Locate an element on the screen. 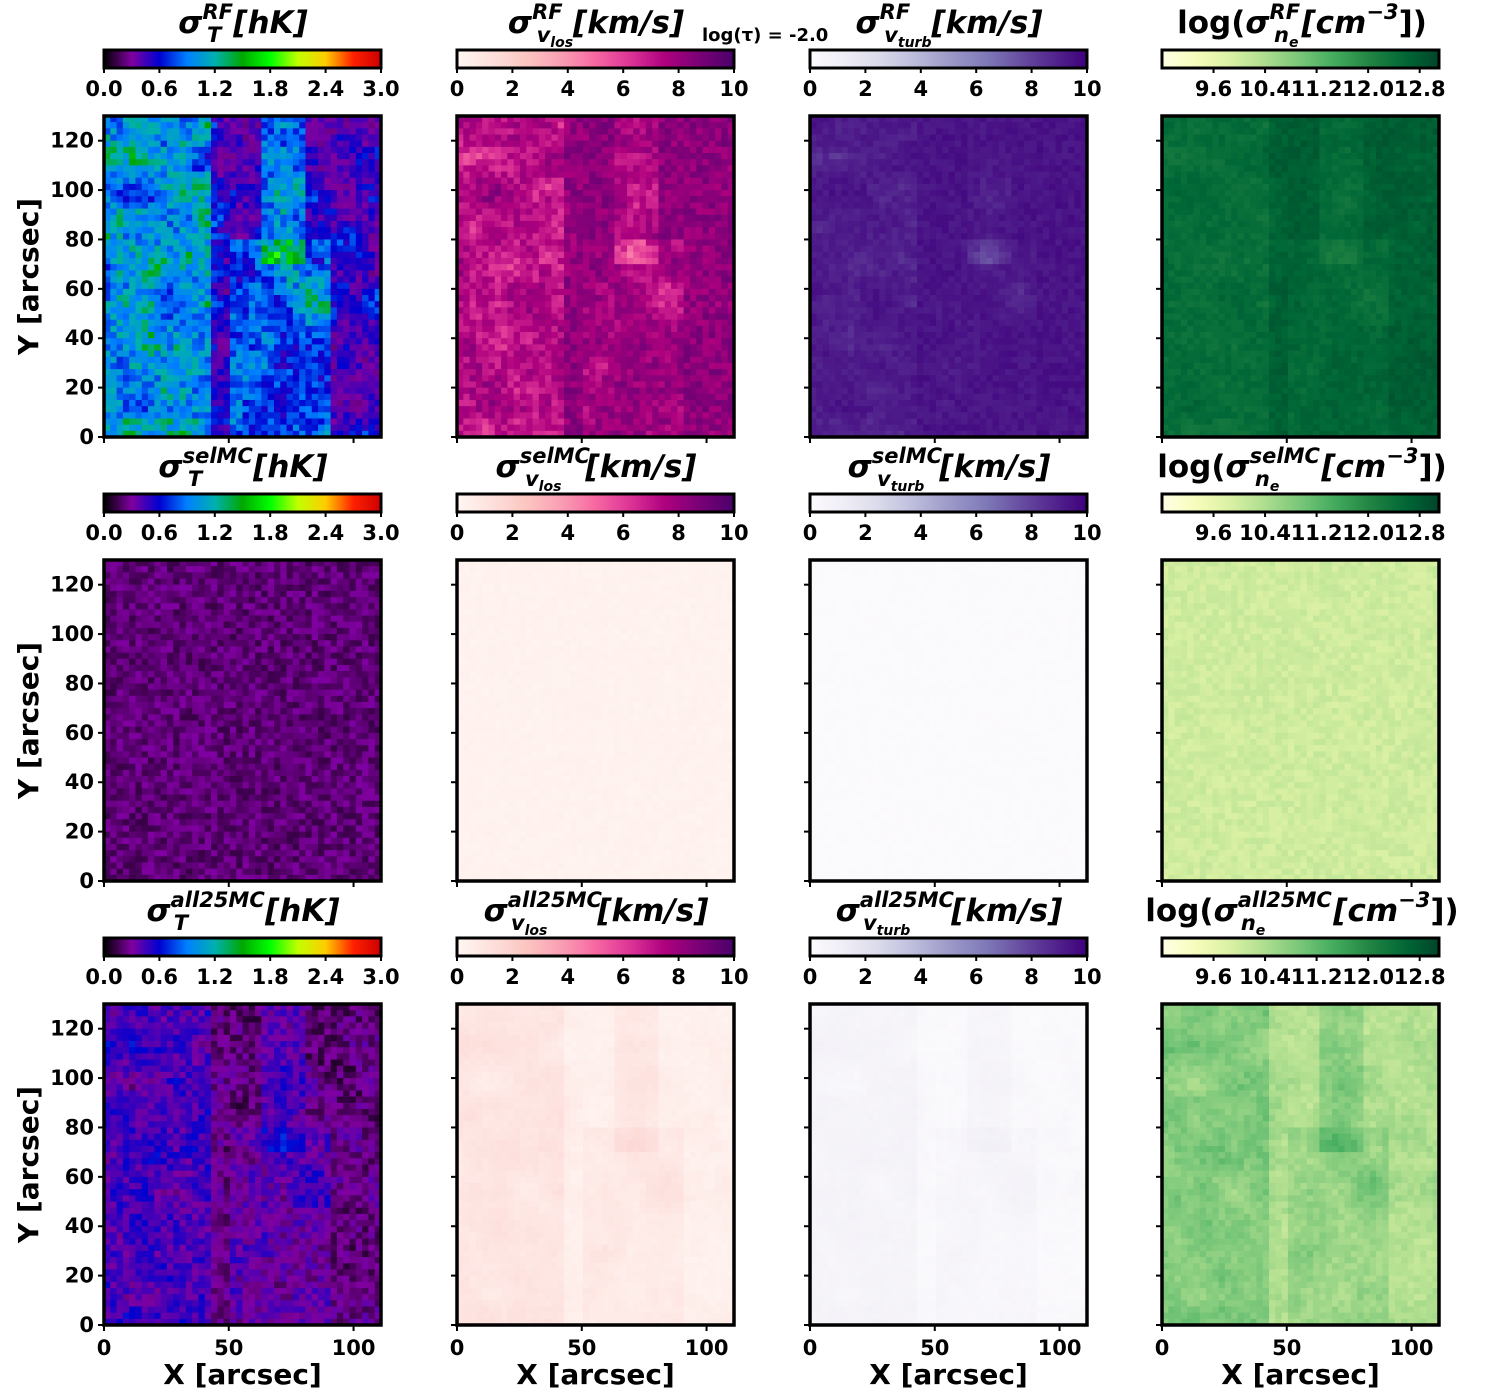 This screenshot has height=1400, width=1500. colorbar-T-row2 is located at coordinates (242, 503).